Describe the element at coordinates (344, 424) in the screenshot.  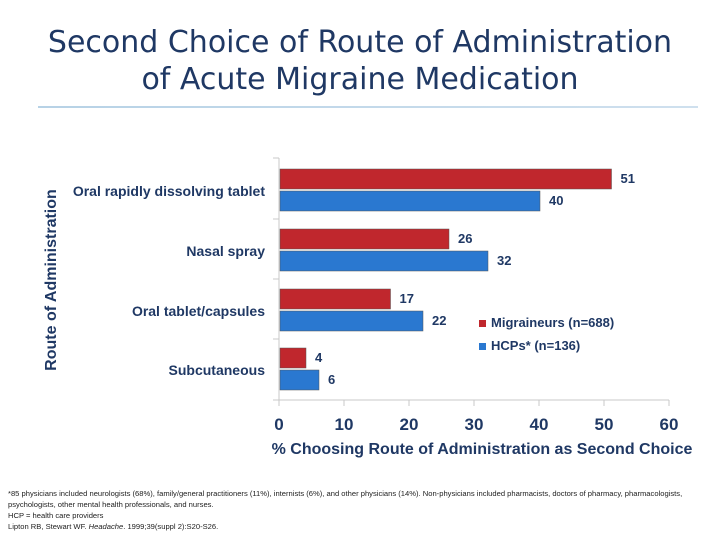
I see `x-tick-label-10: 10` at that location.